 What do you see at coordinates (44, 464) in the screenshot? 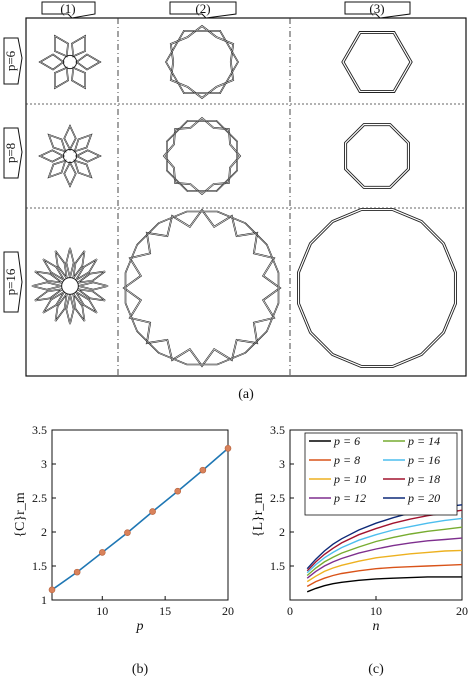
I see `chart-b-ytick-label: 3` at bounding box center [44, 464].